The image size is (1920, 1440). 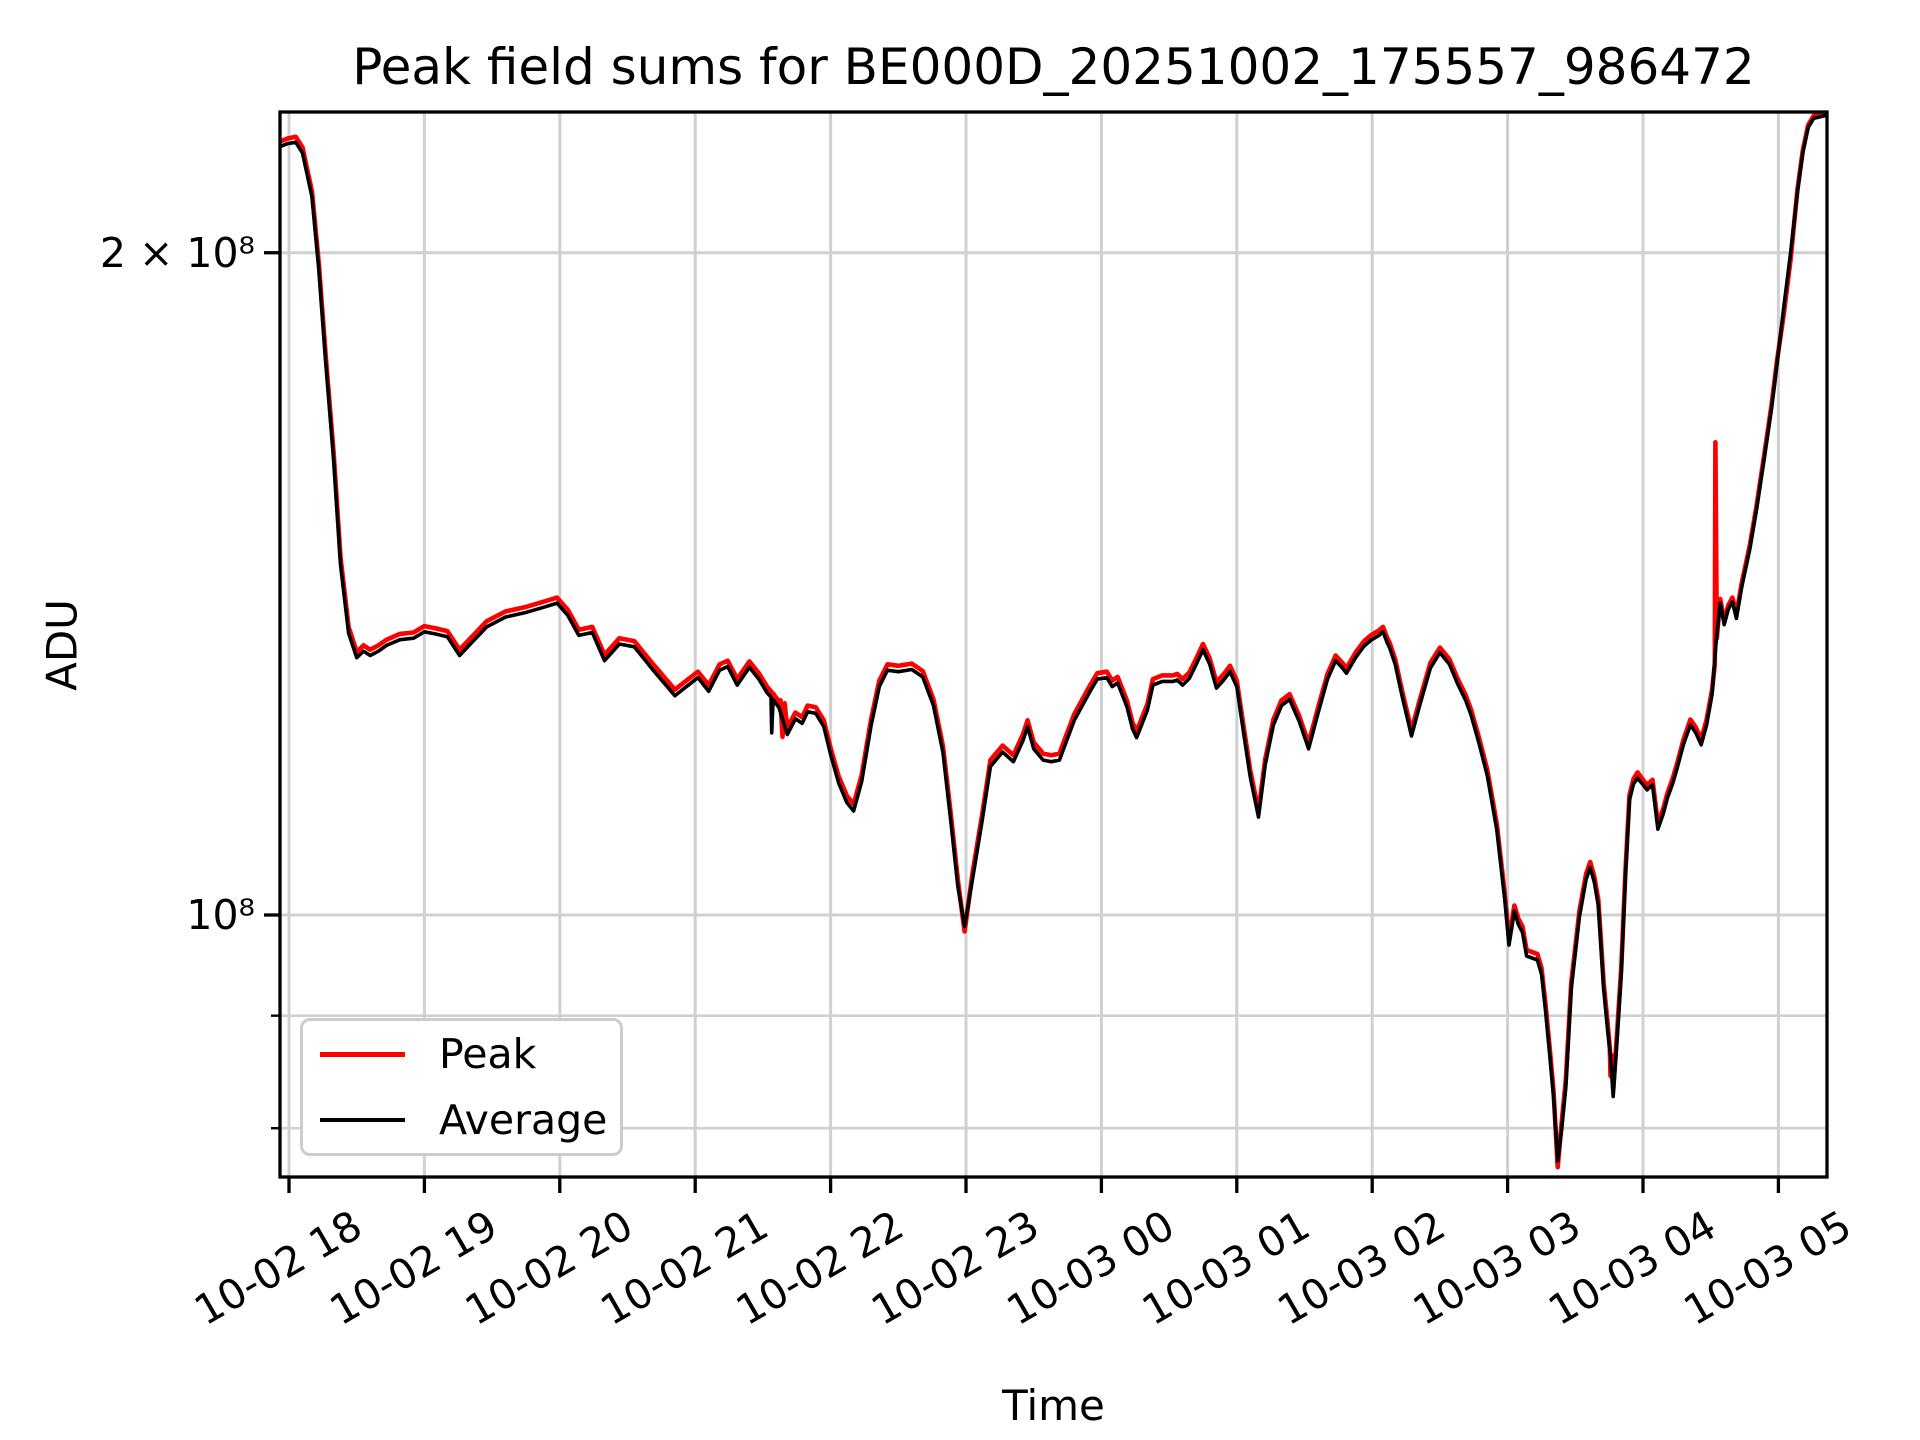 I want to click on peak-line-swatch, so click(x=362, y=1054).